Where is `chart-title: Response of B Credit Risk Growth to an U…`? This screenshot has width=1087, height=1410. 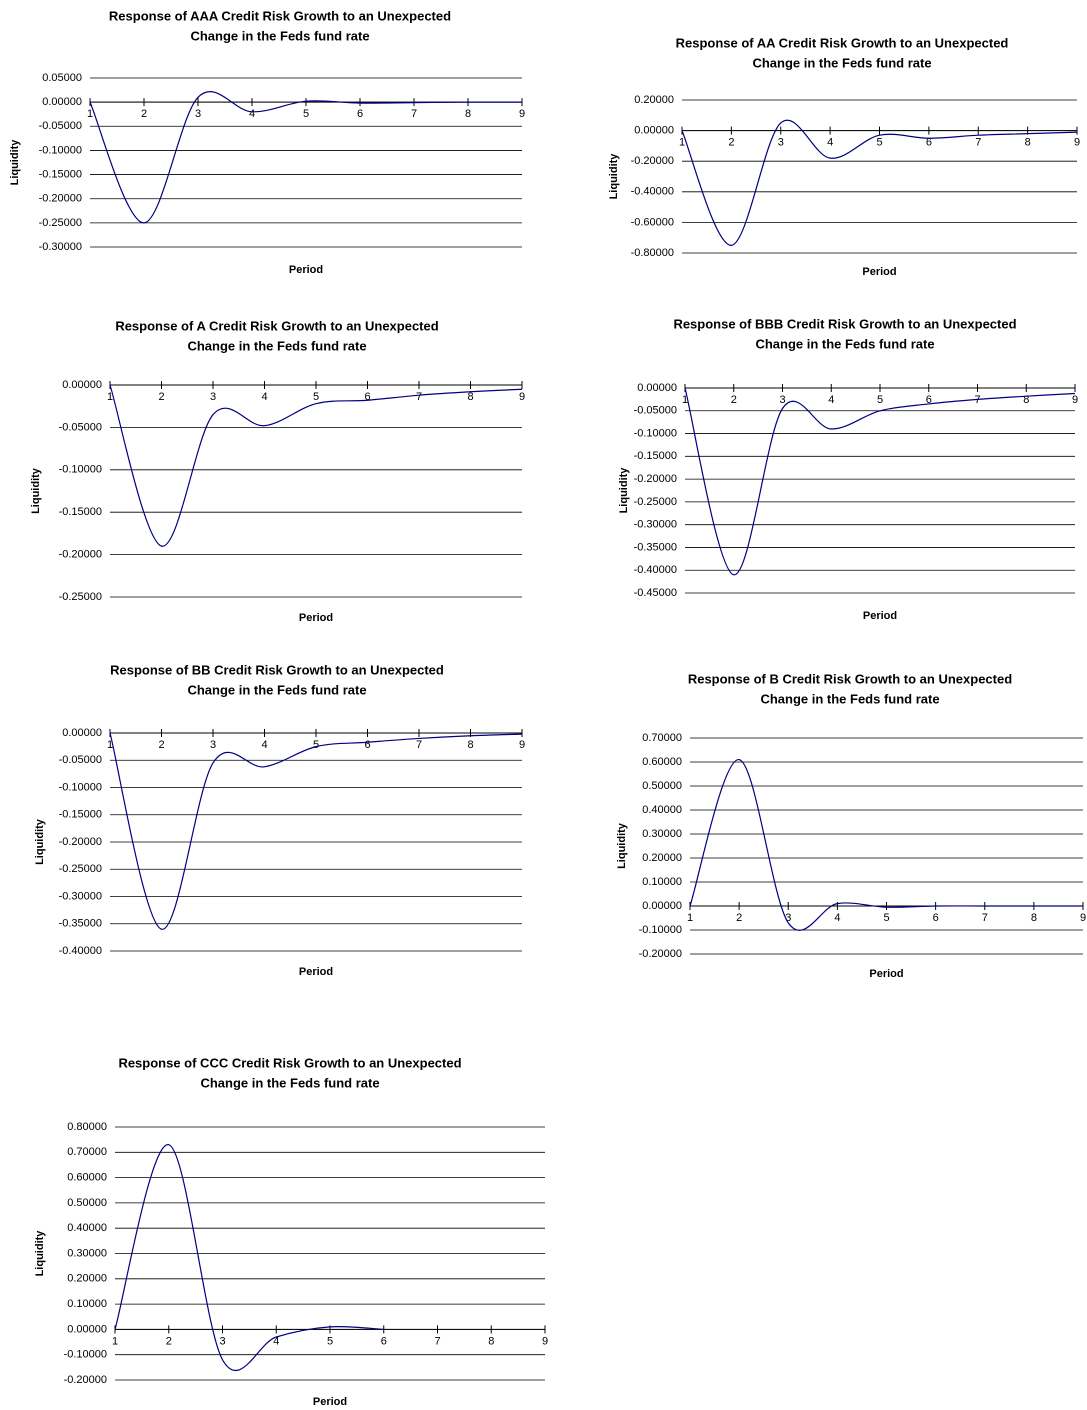
chart-title: Response of B Credit Risk Growth to an U… is located at coordinates (850, 678).